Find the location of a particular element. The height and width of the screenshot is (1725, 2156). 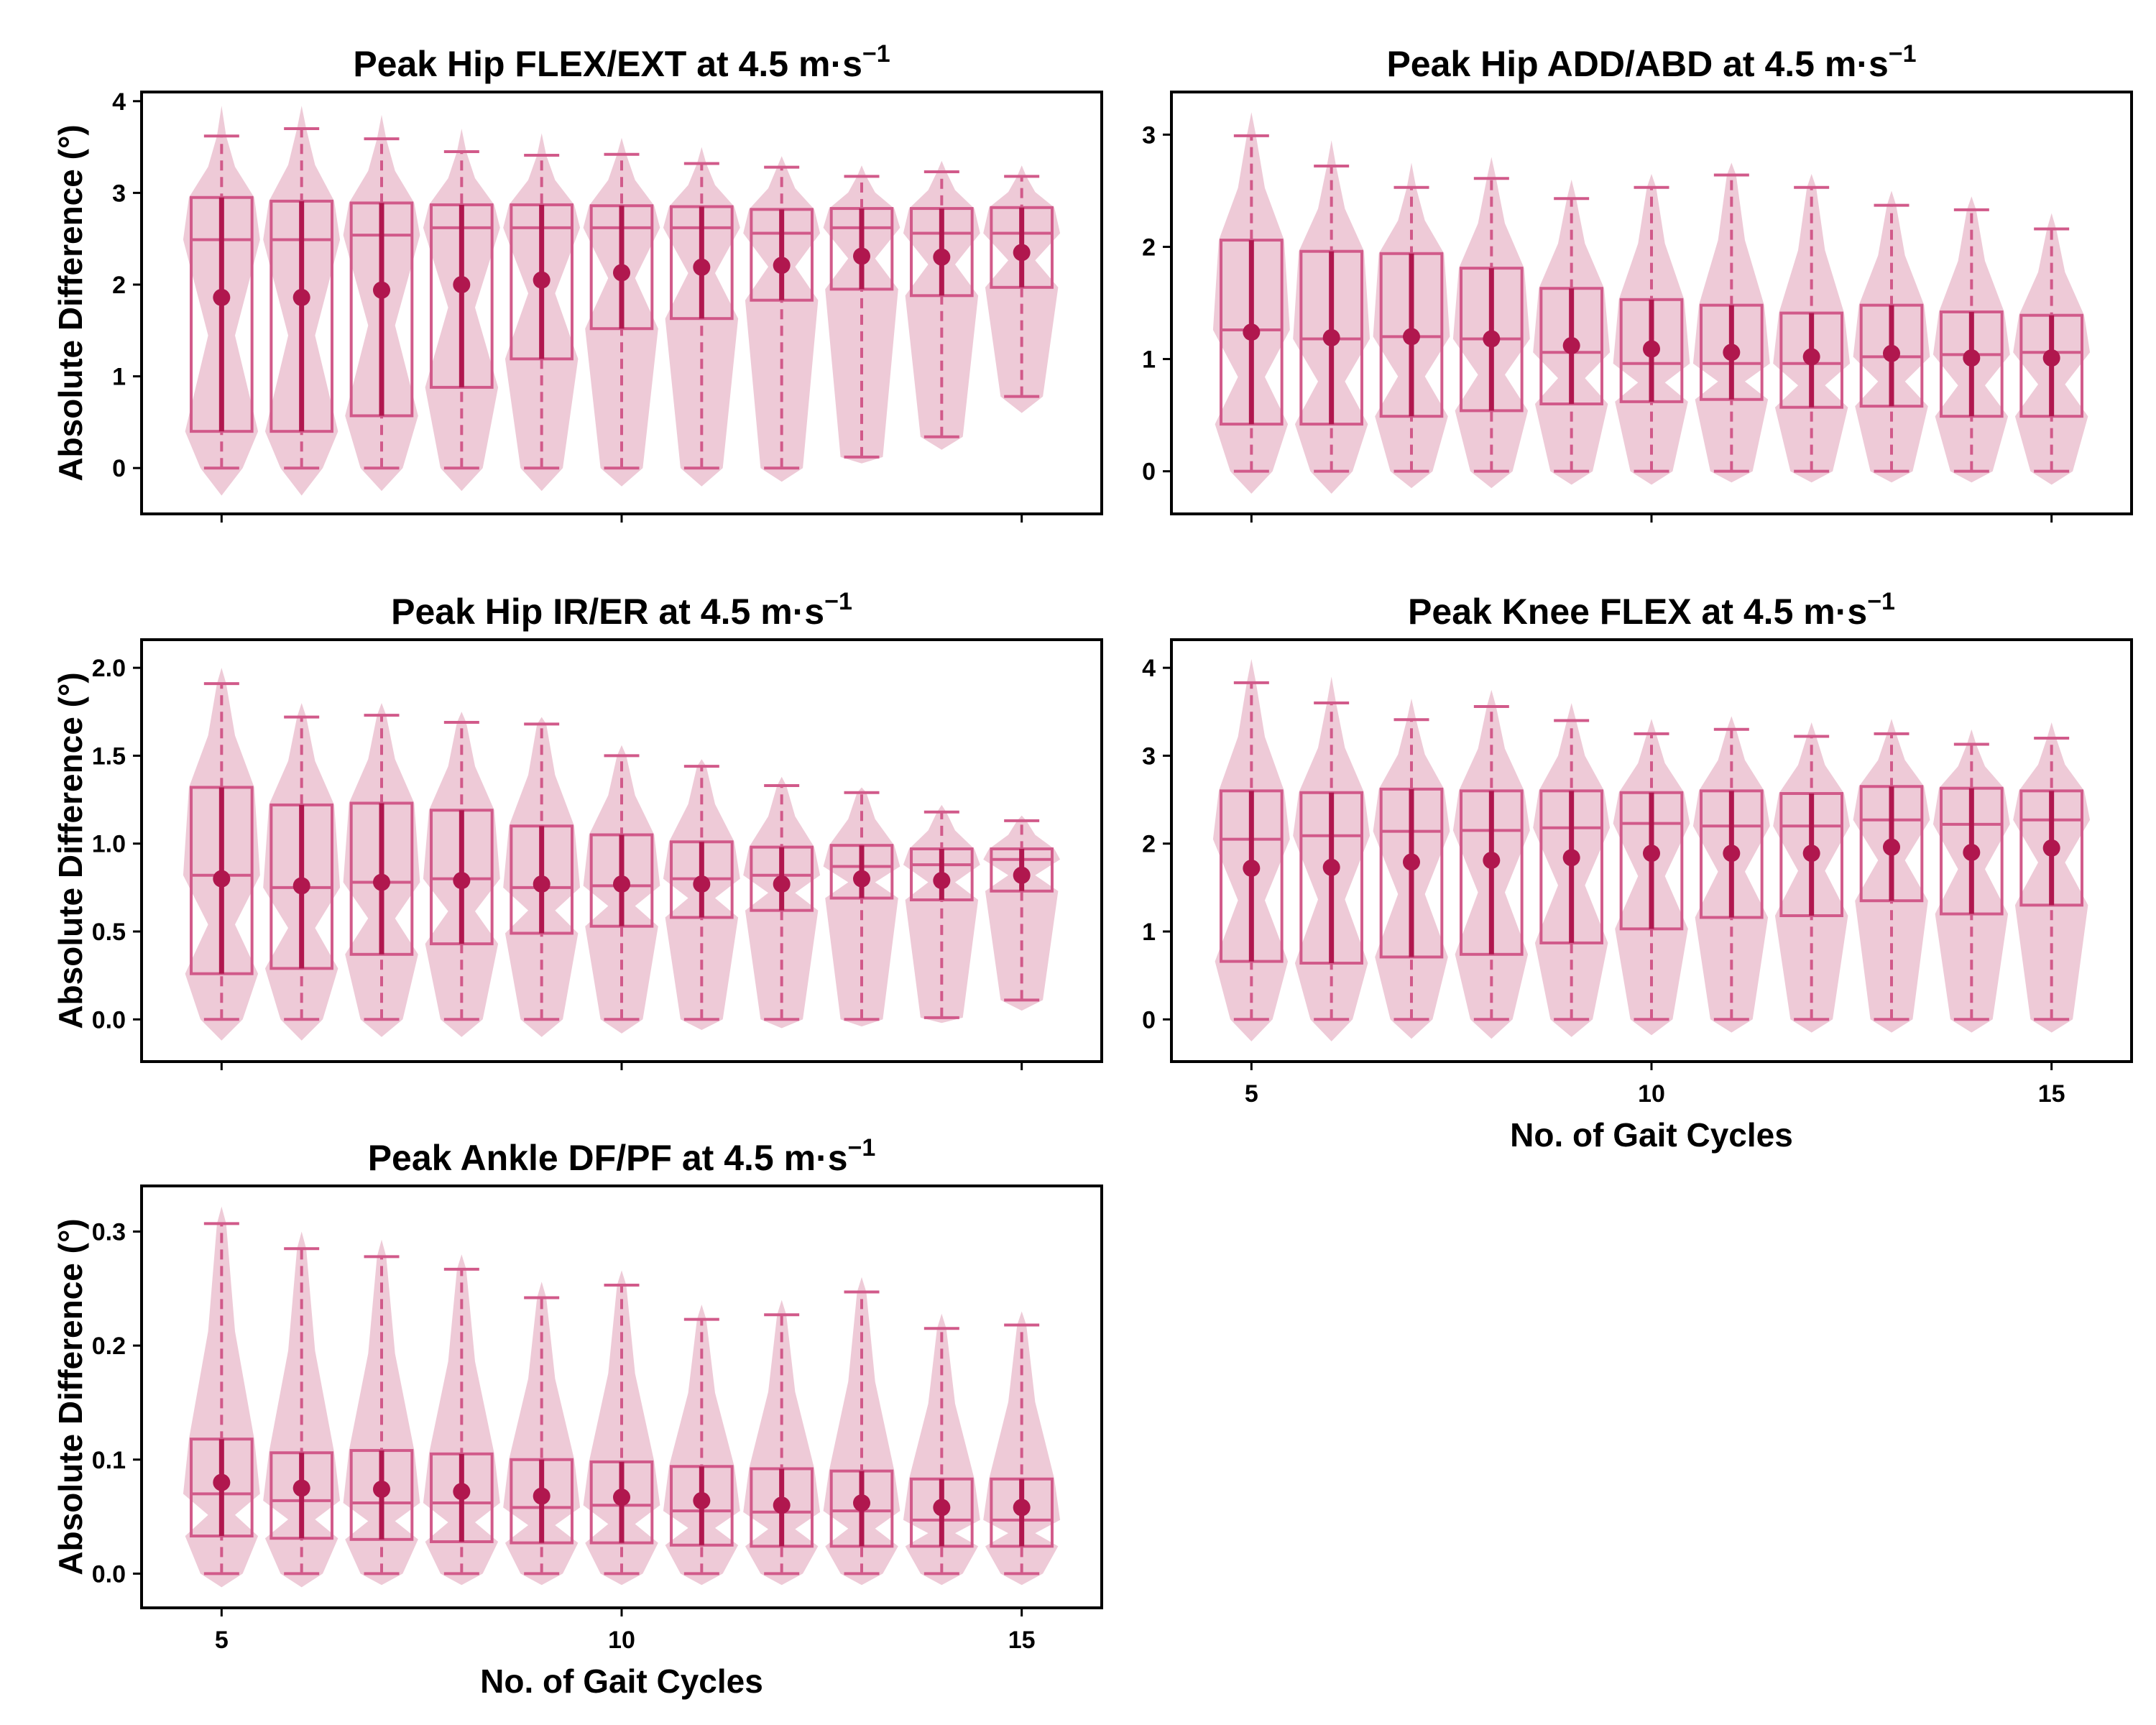

y-tick-label: 0.5 is located at coordinates (109, 932).